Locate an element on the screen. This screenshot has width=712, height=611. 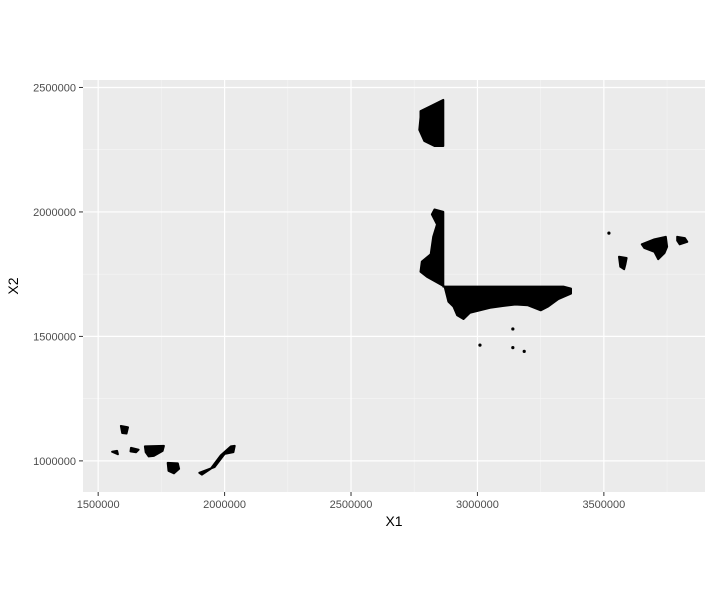
x-axis-title: X1 is located at coordinates (393, 521).